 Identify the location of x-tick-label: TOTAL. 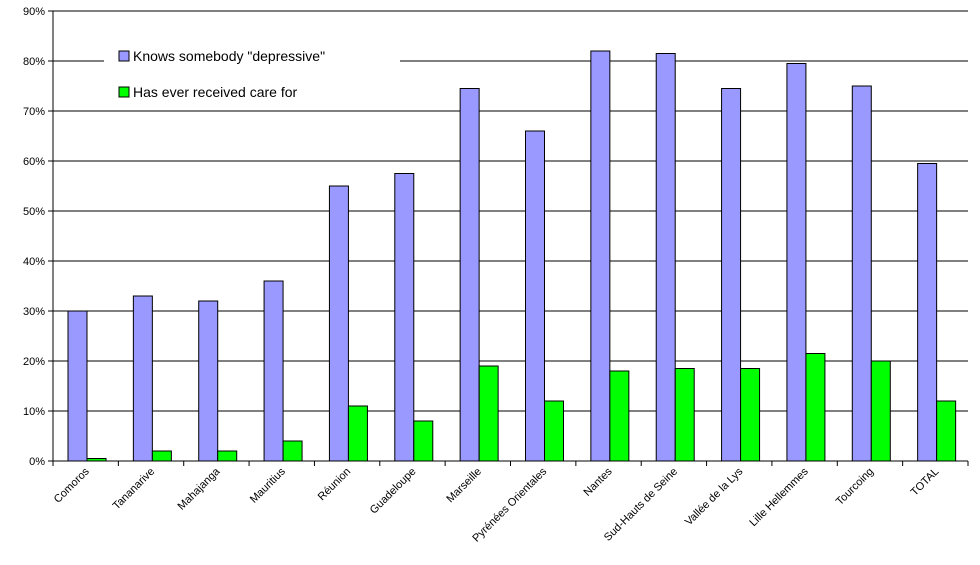
(925, 482).